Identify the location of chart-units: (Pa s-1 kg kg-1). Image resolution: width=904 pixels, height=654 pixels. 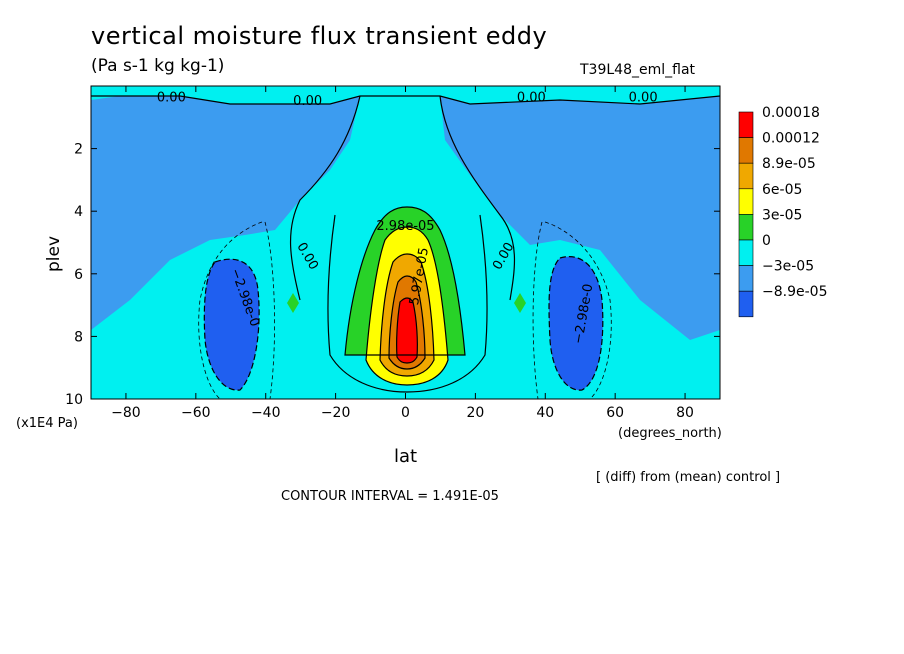
(158, 66).